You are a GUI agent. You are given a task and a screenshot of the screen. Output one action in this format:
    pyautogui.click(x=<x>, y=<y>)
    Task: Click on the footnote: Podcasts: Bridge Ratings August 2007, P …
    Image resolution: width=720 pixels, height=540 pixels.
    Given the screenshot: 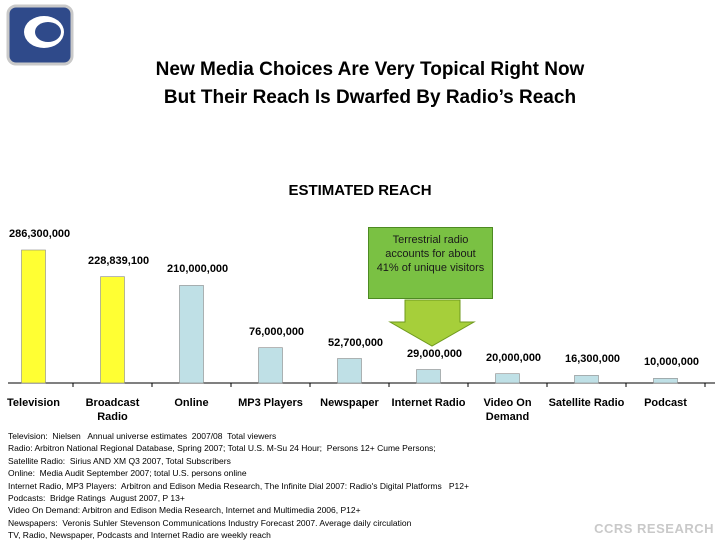 What is the action you would take?
    pyautogui.click(x=96, y=498)
    